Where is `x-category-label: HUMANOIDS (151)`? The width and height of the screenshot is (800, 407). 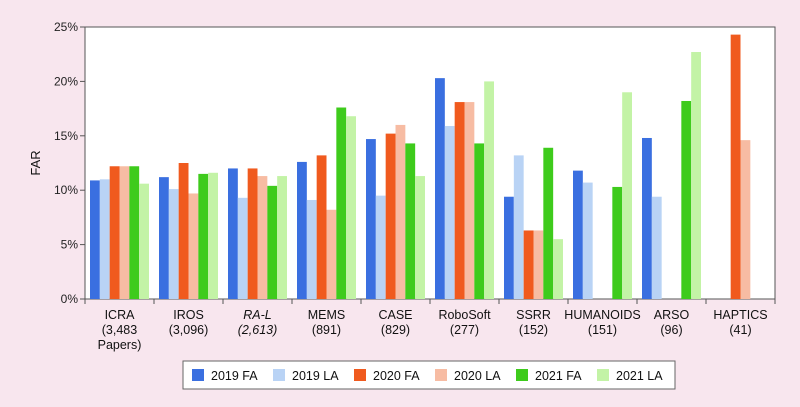
x-category-label: HUMANOIDS (151) is located at coordinates (602, 322).